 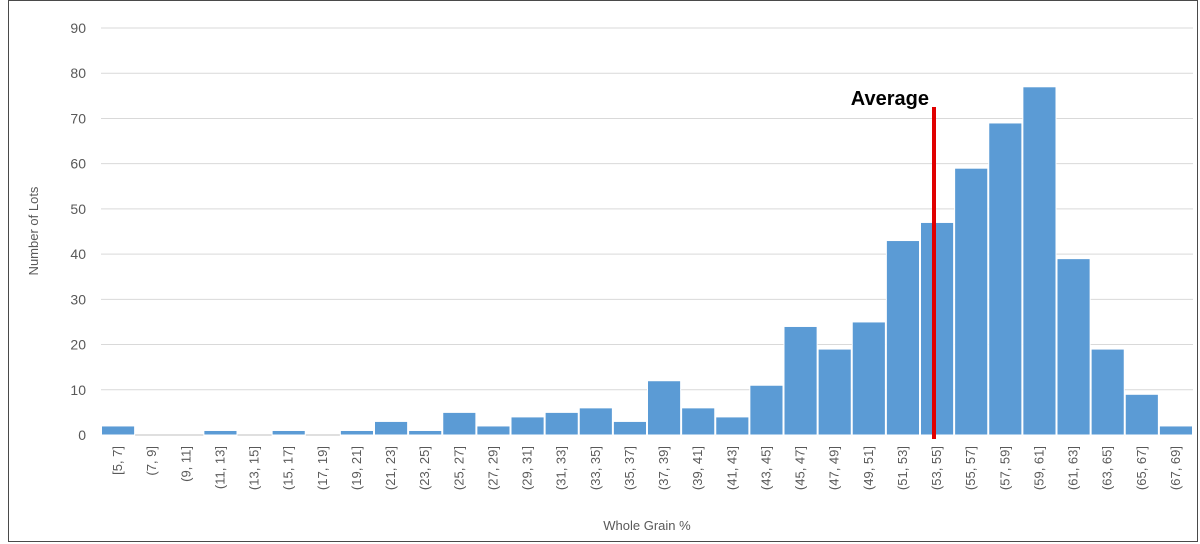 What do you see at coordinates (254, 468) in the screenshot?
I see `x-tick-label: (13, 15]` at bounding box center [254, 468].